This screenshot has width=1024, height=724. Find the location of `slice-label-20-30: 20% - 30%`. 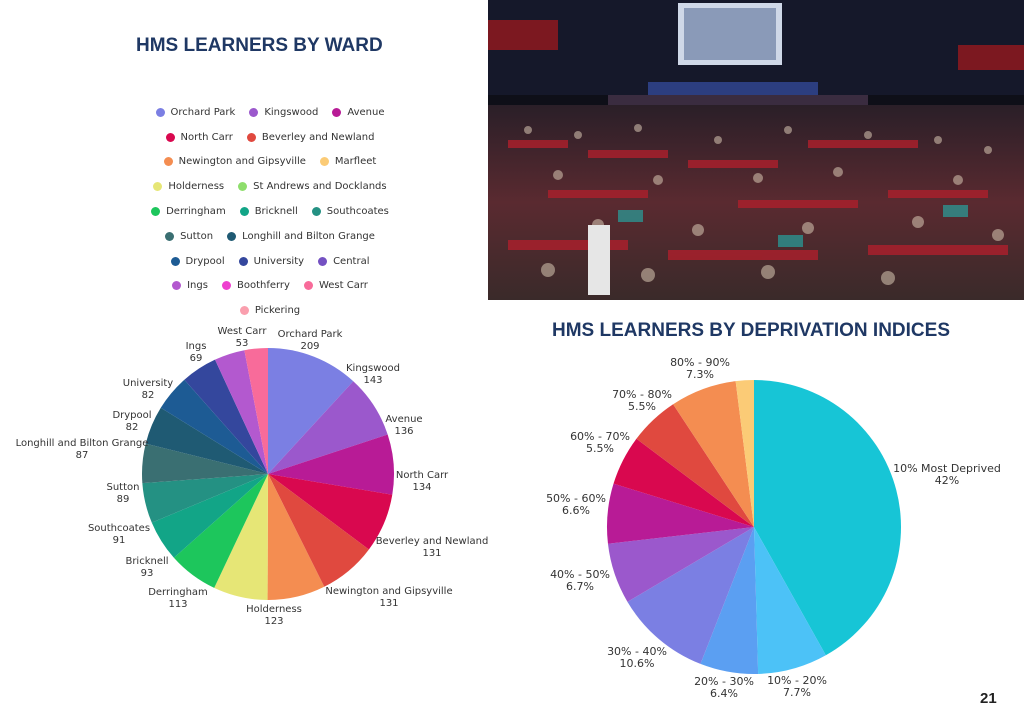

slice-label-20-30: 20% - 30% is located at coordinates (724, 681).